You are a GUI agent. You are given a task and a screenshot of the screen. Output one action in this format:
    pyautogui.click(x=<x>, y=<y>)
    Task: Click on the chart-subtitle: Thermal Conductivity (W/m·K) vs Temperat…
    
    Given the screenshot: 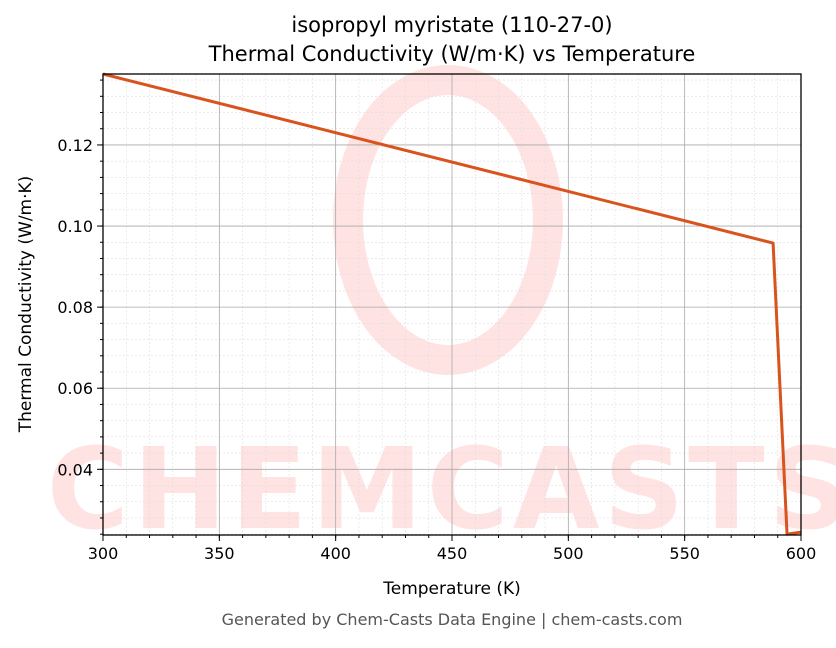 What is the action you would take?
    pyautogui.click(x=452, y=54)
    